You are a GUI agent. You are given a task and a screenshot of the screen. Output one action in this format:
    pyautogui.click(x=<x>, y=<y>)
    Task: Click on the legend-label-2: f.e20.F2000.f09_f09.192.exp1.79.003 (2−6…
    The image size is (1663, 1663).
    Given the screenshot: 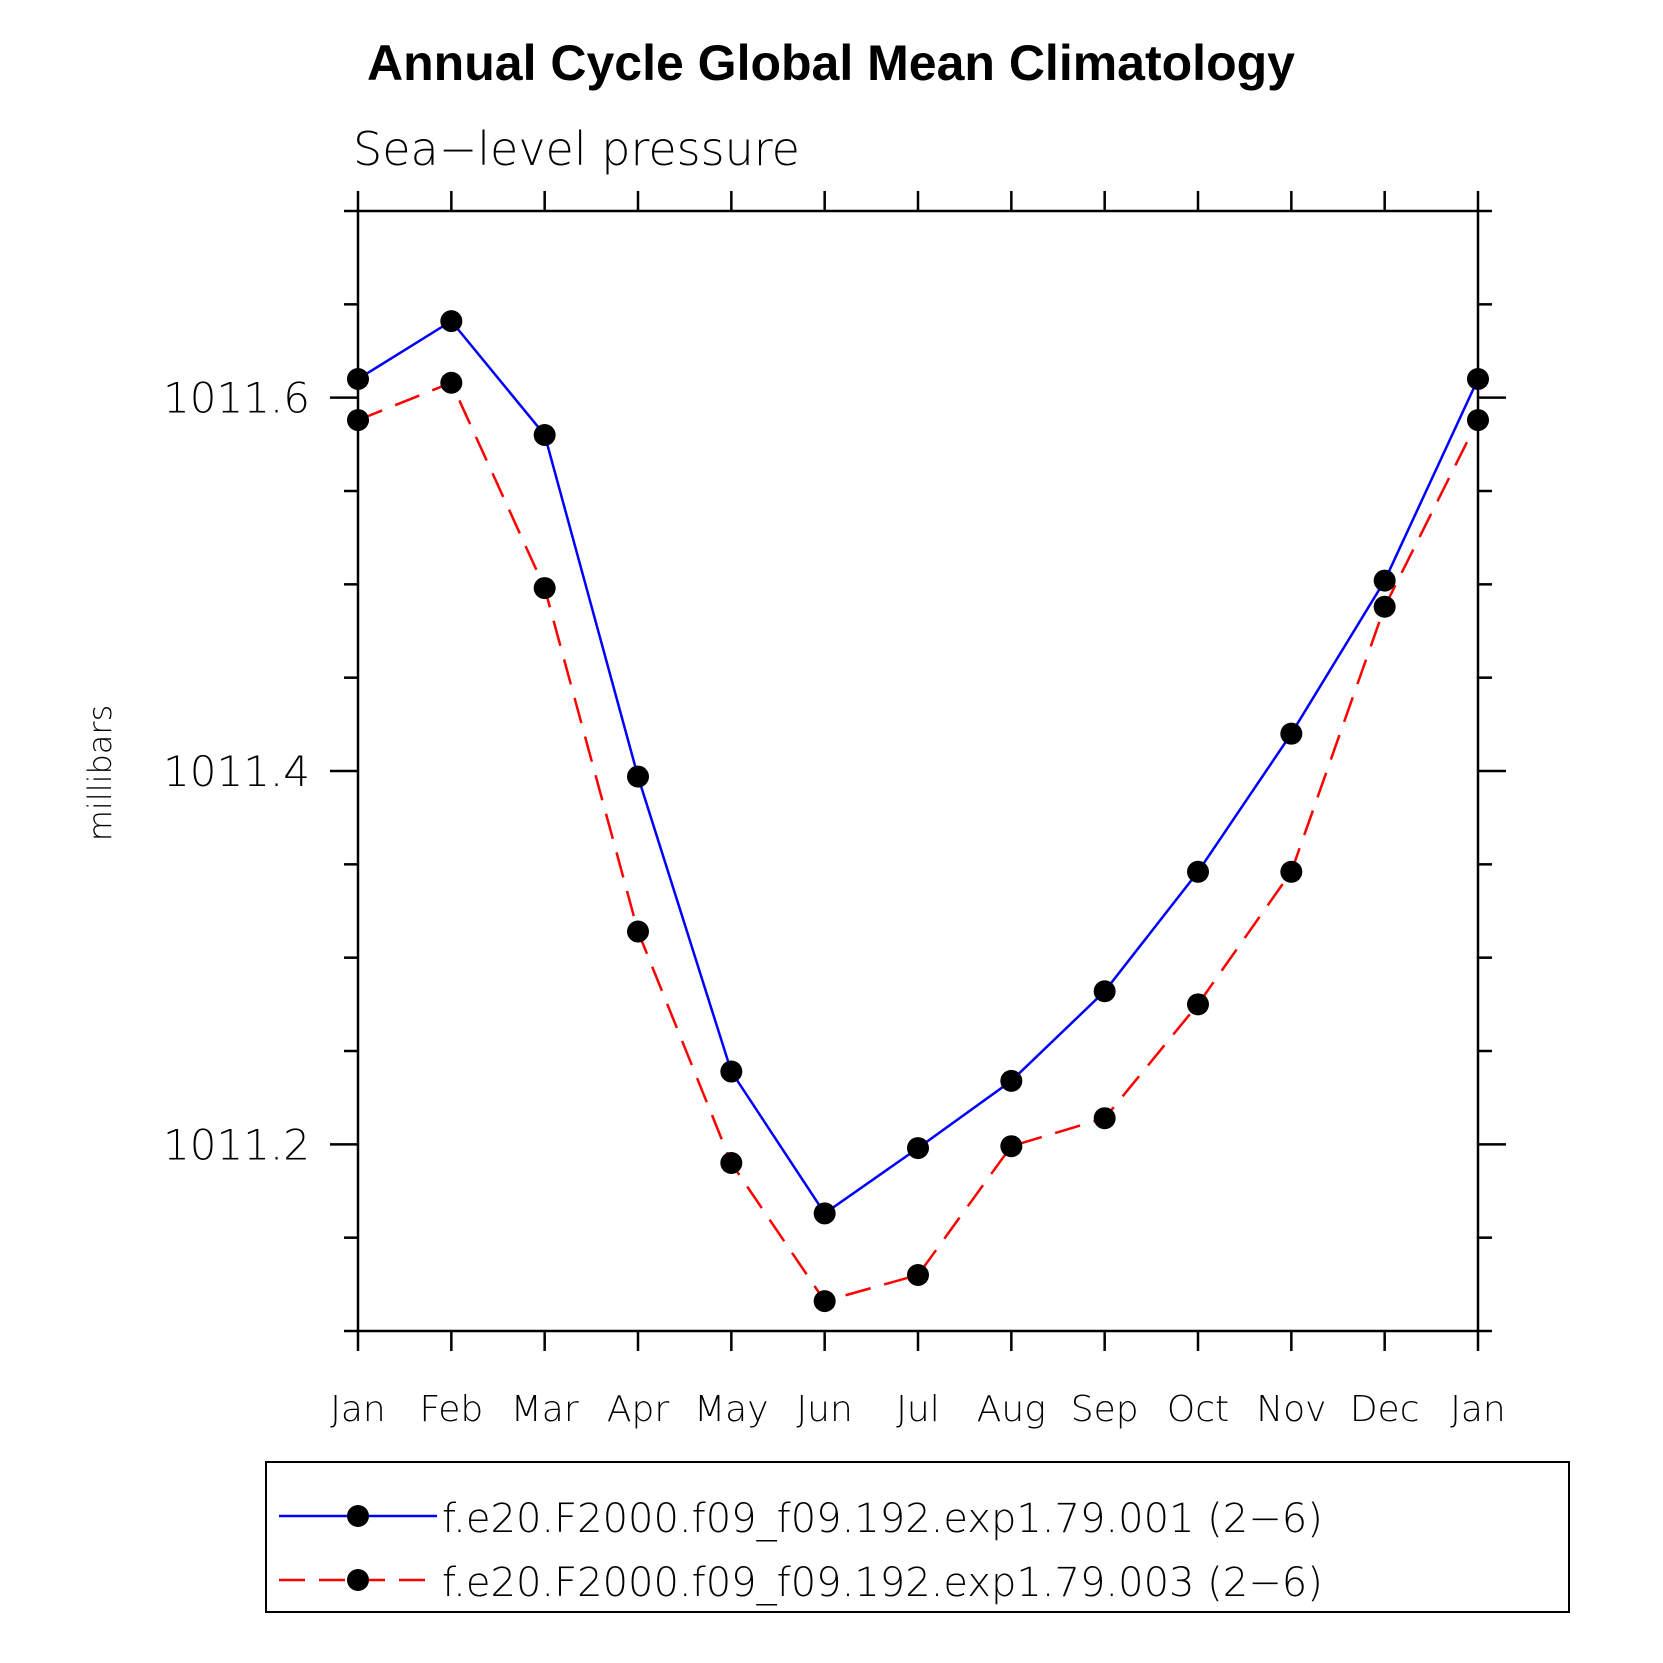 What is the action you would take?
    pyautogui.click(x=882, y=1583)
    